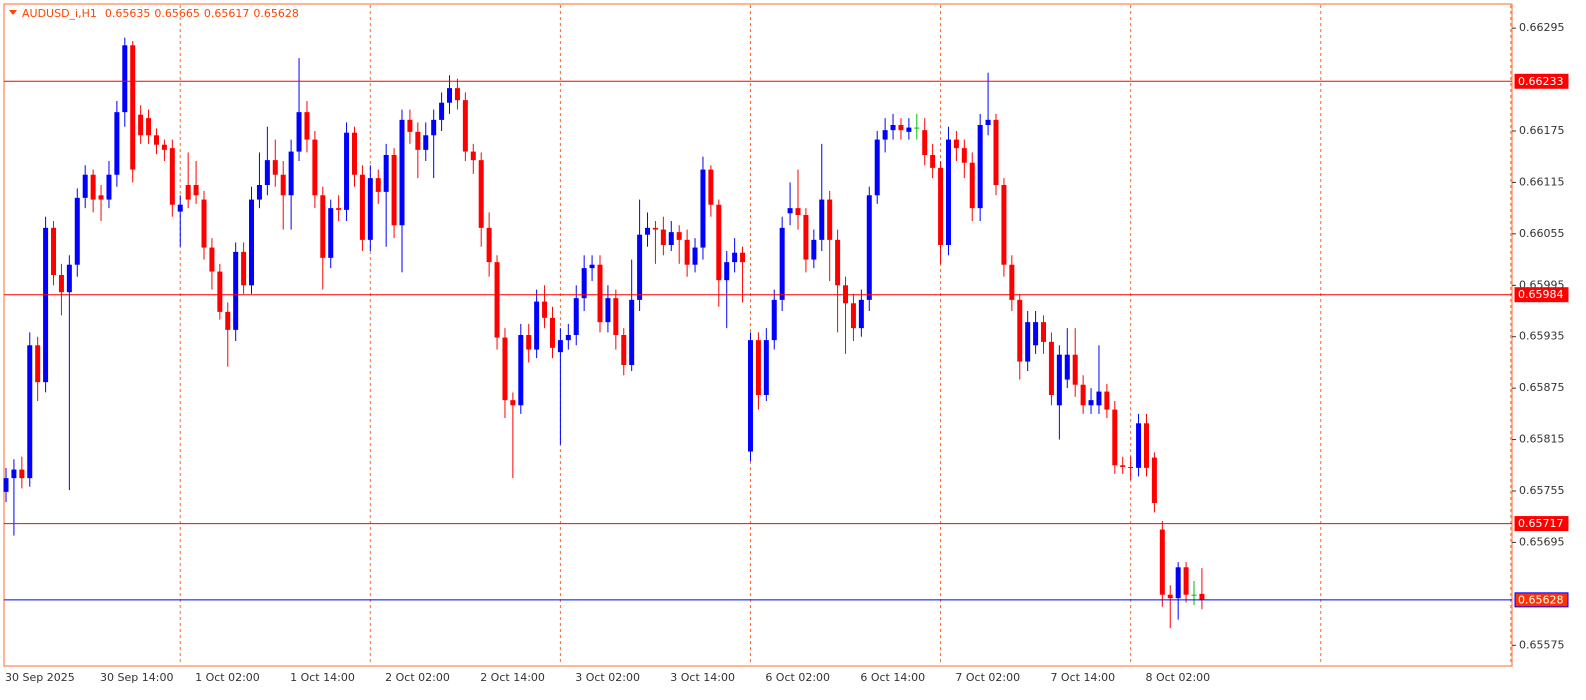 The height and width of the screenshot is (700, 1586). What do you see at coordinates (276, 13) in the screenshot?
I see `last-close: 0.65628` at bounding box center [276, 13].